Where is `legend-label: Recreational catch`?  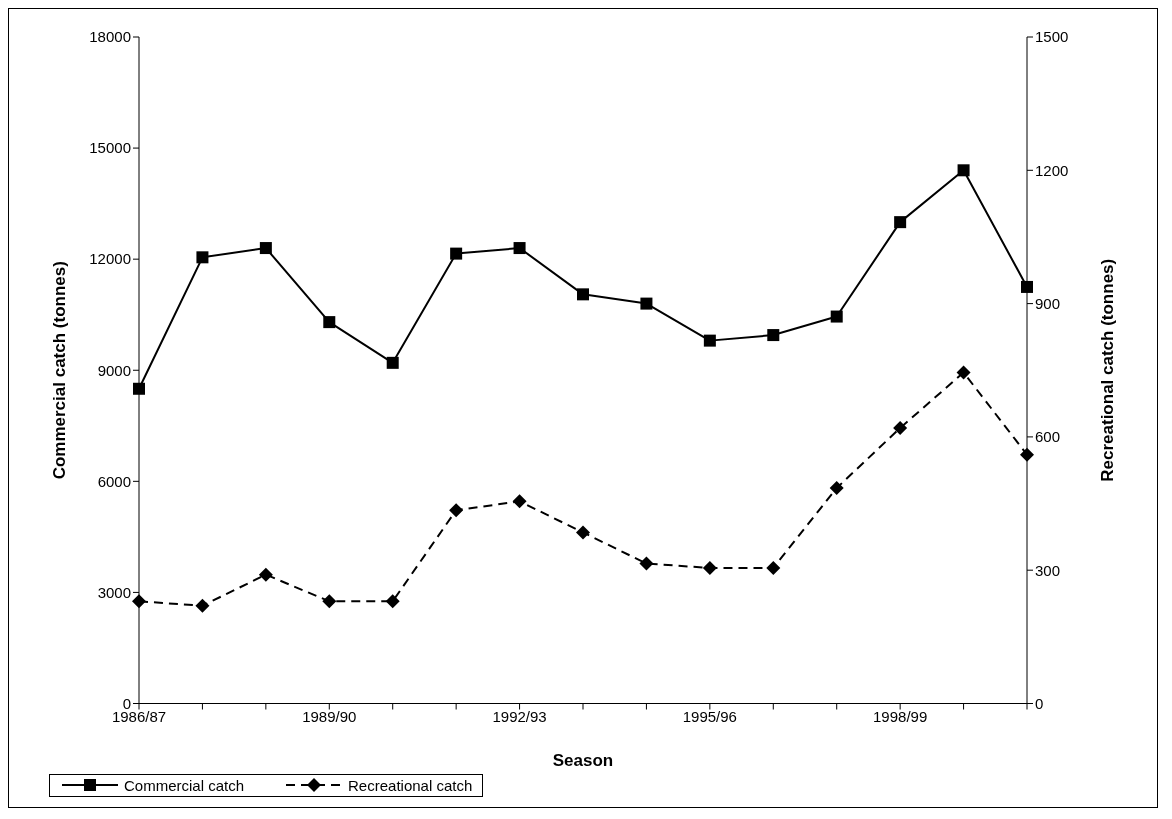
legend-label: Recreational catch is located at coordinates (410, 785).